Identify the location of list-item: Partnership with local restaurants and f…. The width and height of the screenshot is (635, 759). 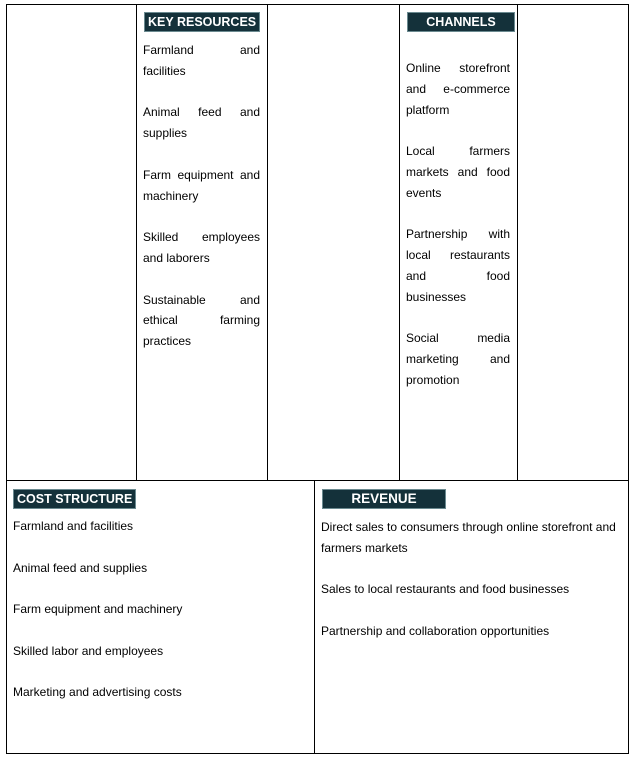
(458, 265).